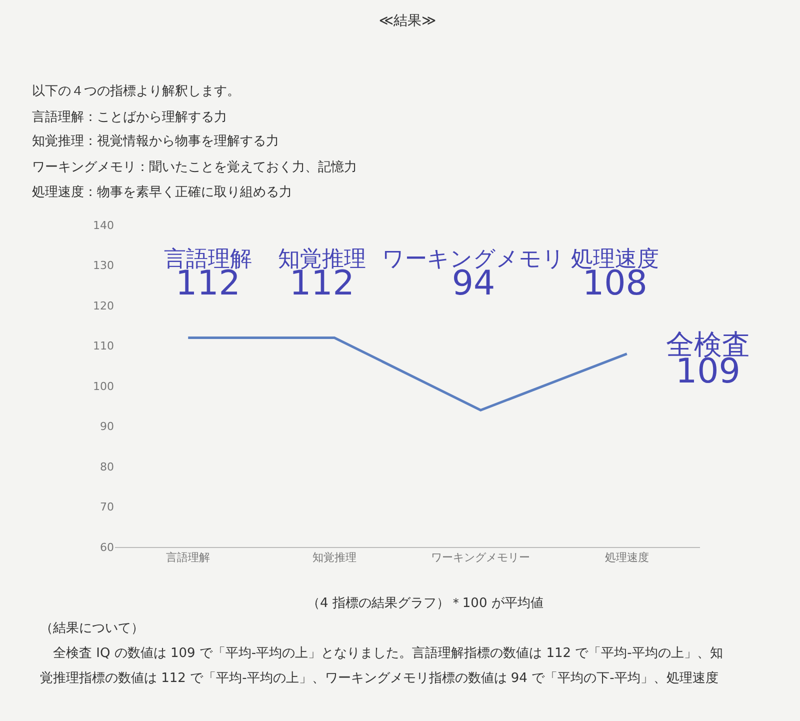 The width and height of the screenshot is (800, 721). Describe the element at coordinates (425, 603) in the screenshot. I see `text: （4 指標の結果グラフ）＊100 が平均値` at that location.